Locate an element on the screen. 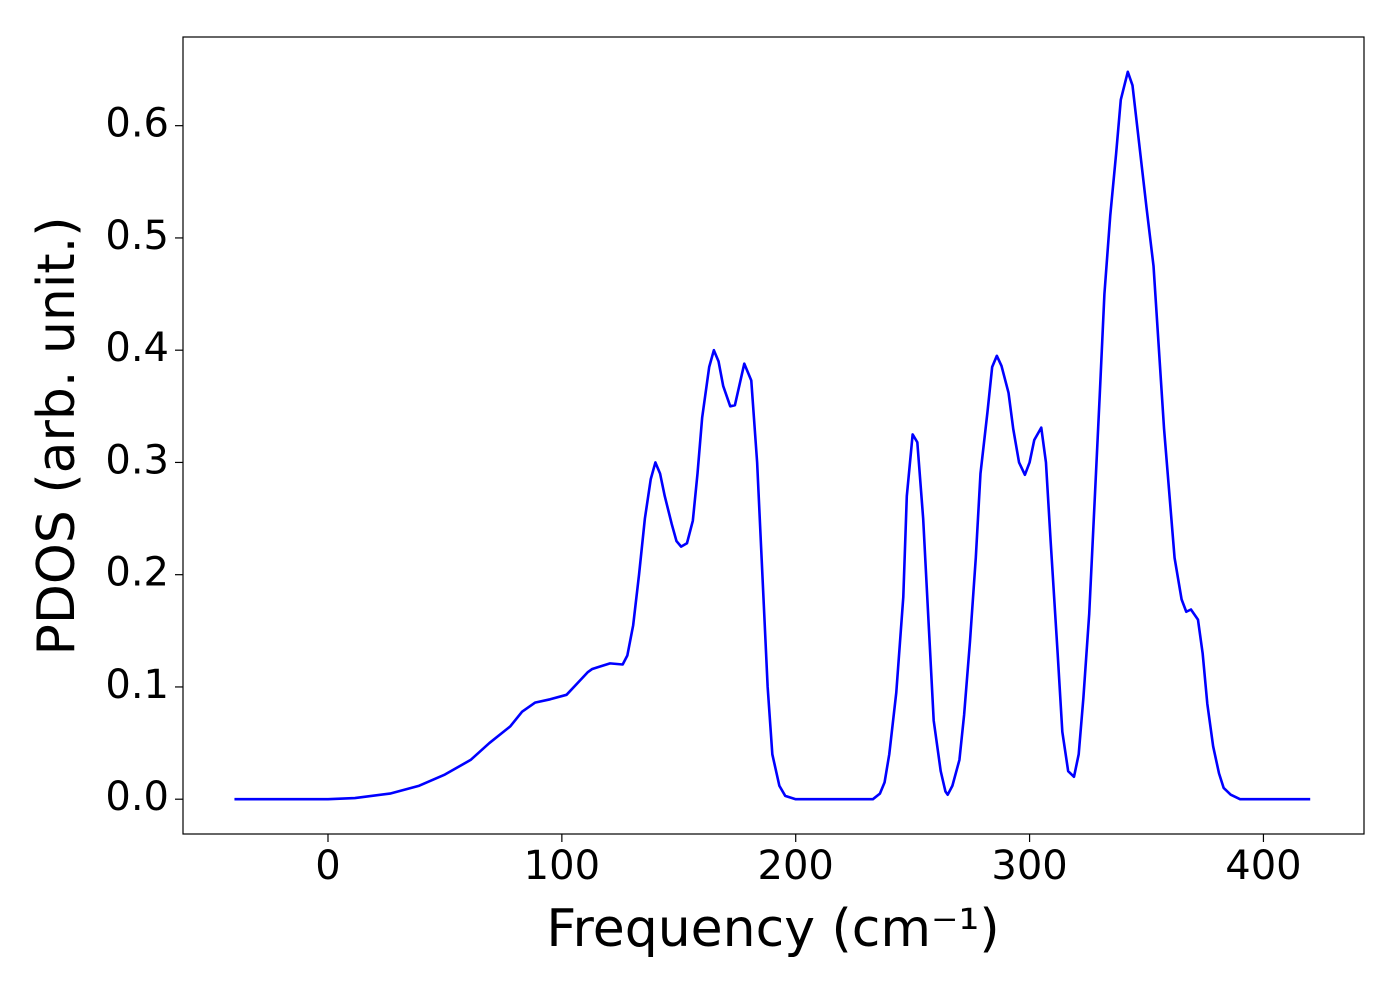  x-axis-label: Frequency (cm⁻¹) is located at coordinates (772, 929).